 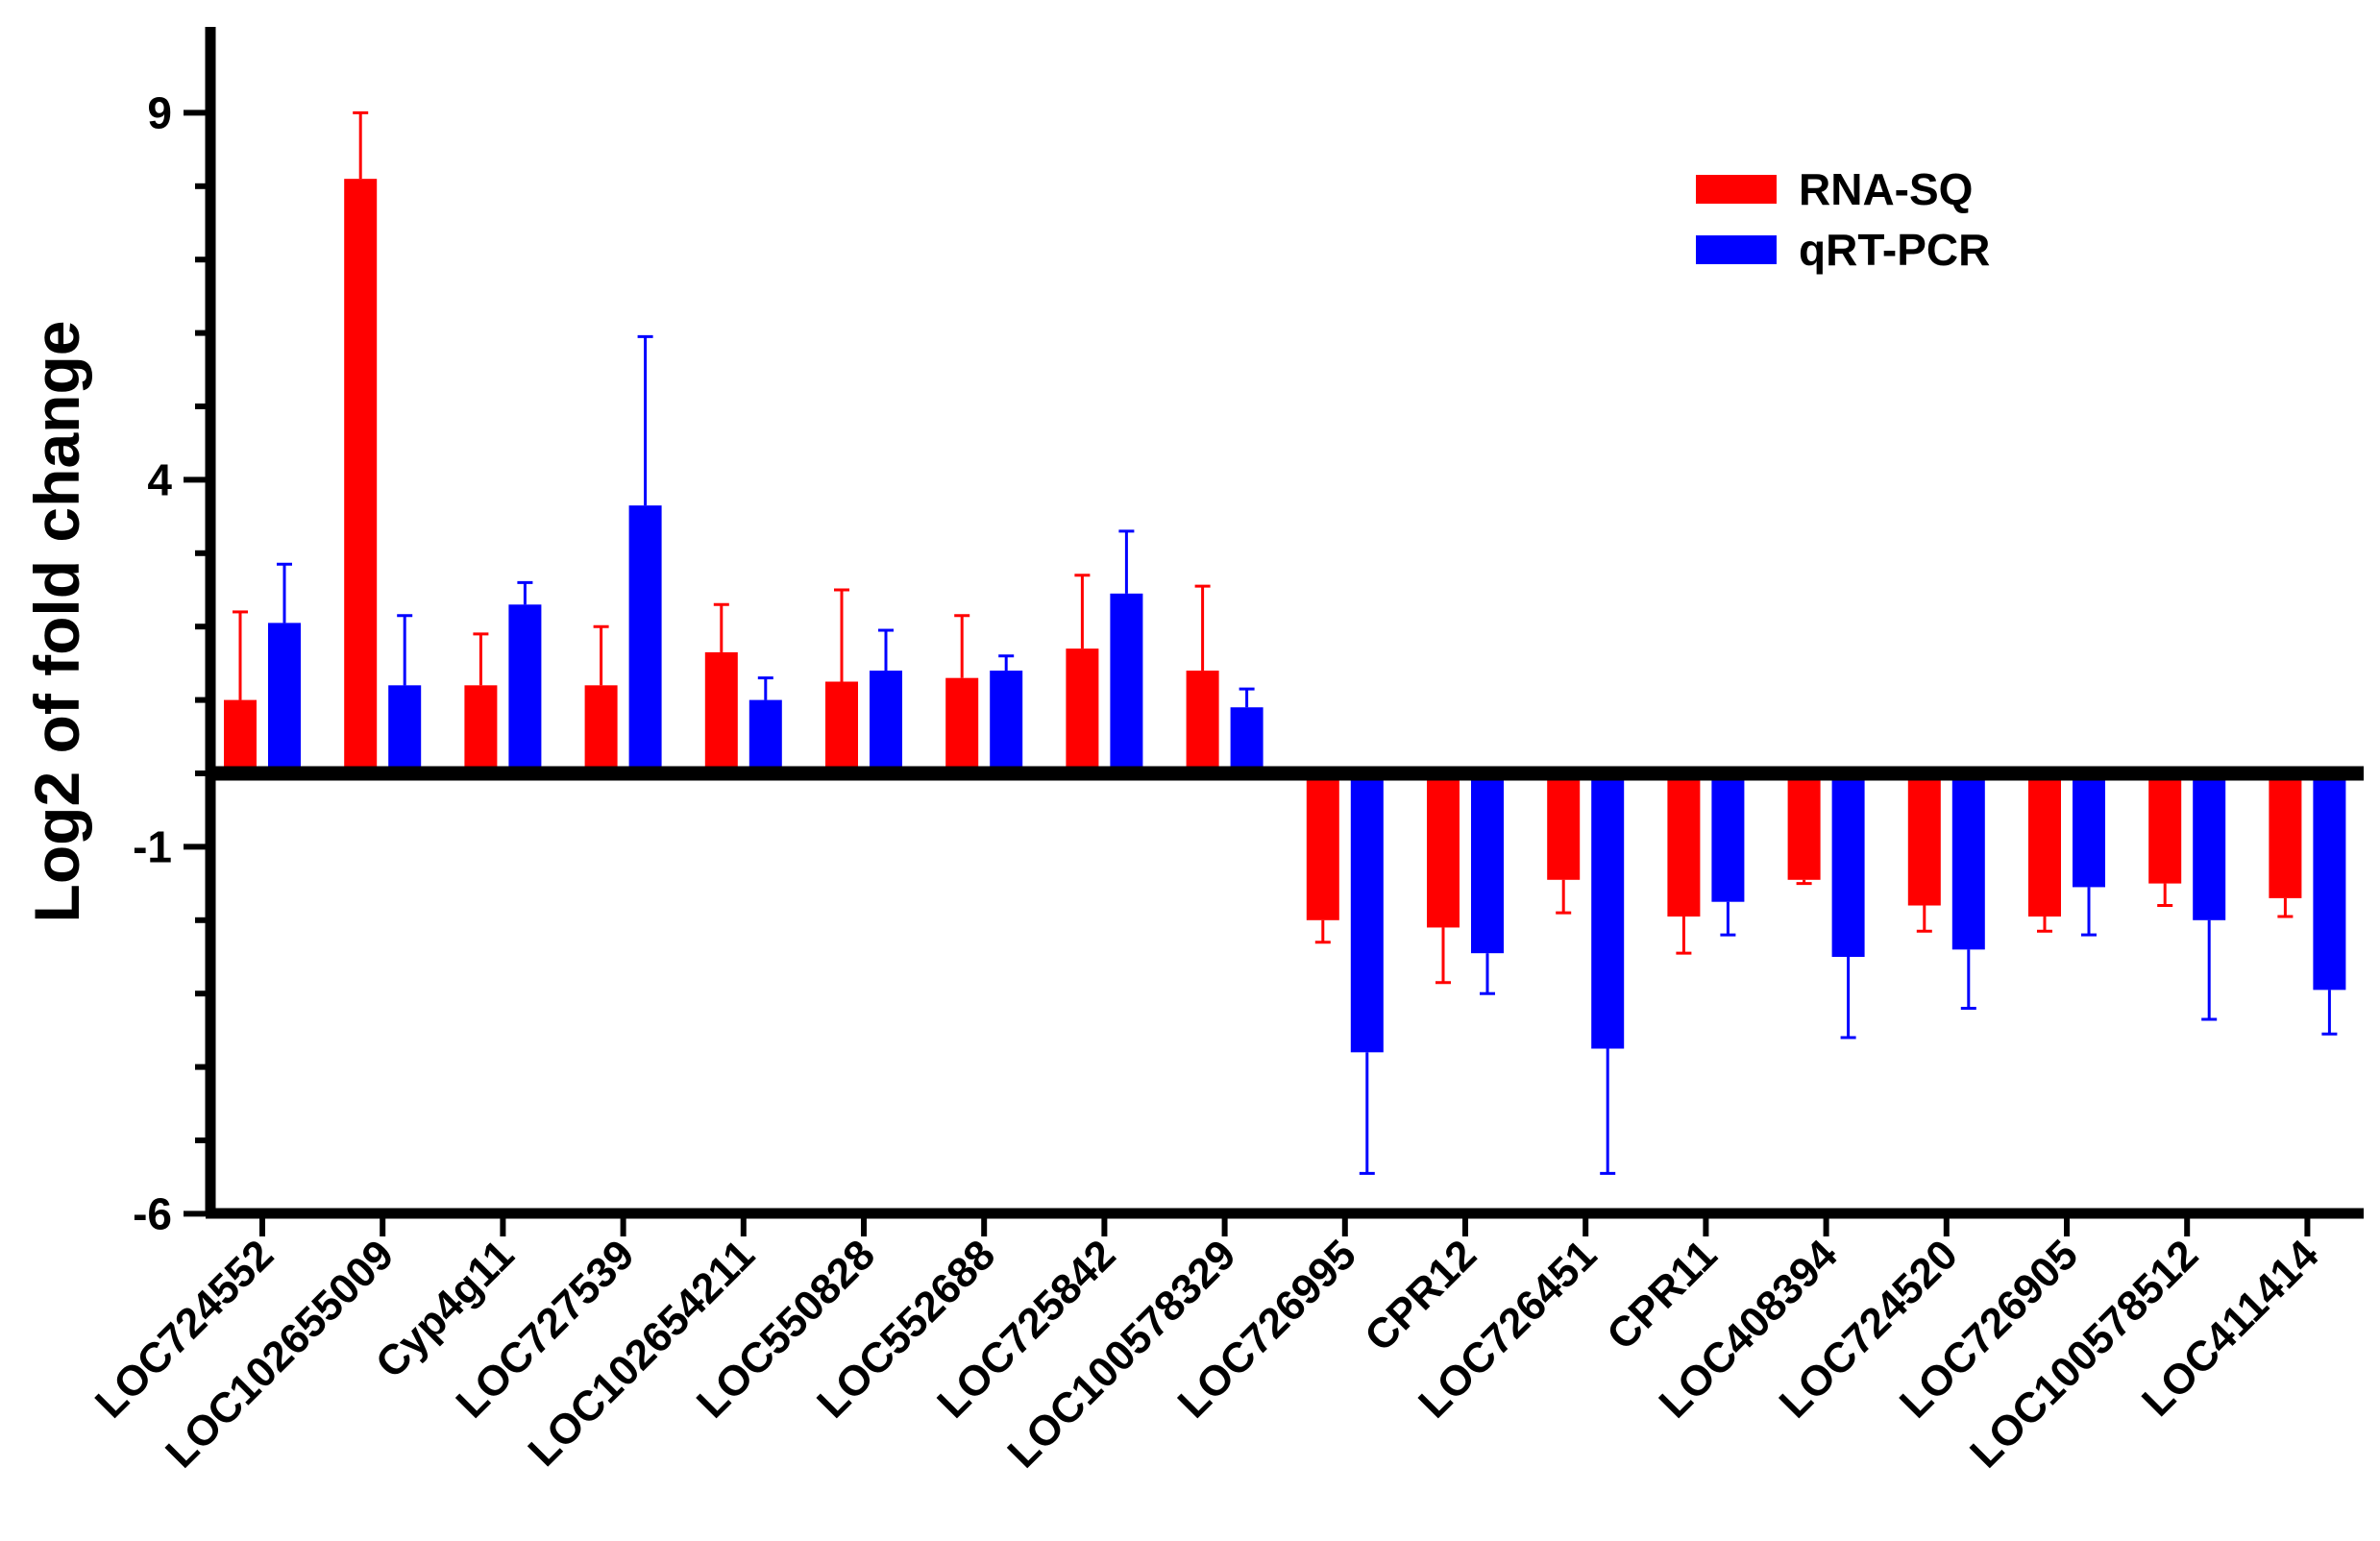 I want to click on bar-qrt-pcr-loc102654211, so click(x=765, y=736).